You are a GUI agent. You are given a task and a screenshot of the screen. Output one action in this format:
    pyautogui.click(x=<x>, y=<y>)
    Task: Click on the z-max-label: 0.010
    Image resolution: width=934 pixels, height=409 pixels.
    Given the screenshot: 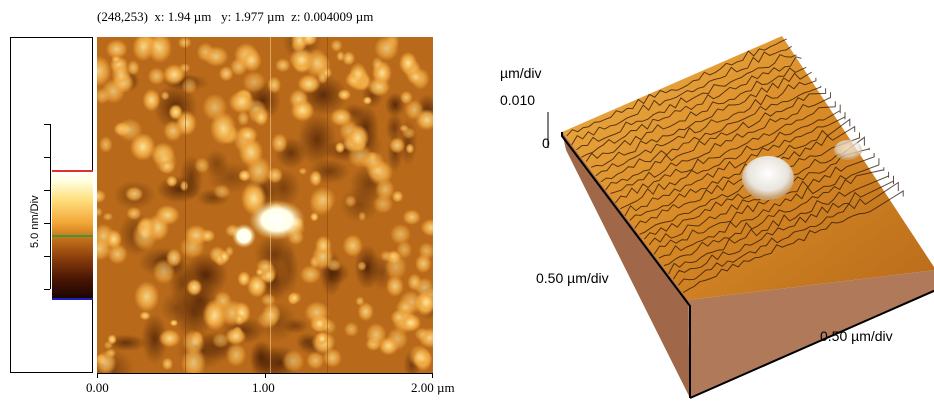 What is the action you would take?
    pyautogui.click(x=518, y=100)
    